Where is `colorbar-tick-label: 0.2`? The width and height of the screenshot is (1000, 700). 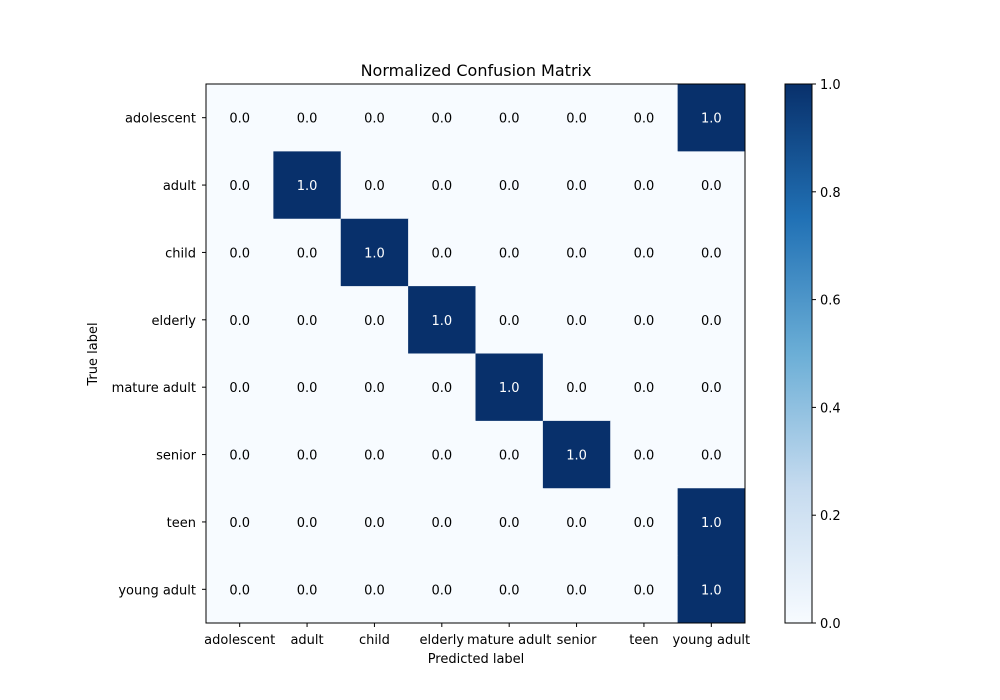
colorbar-tick-label: 0.2 is located at coordinates (830, 516).